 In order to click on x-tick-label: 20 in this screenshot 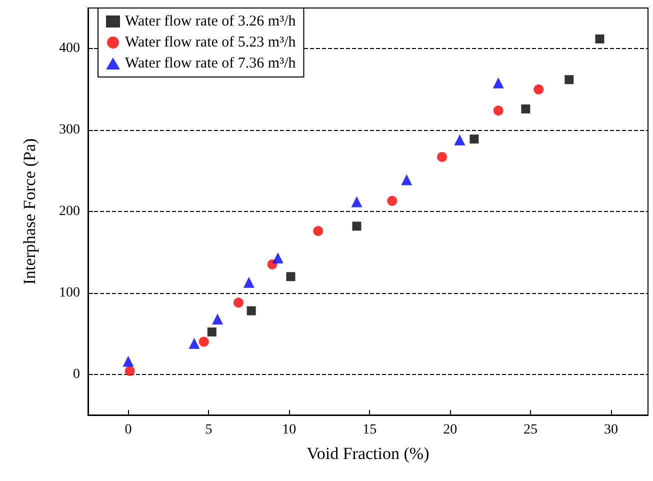, I will do `click(450, 430)`.